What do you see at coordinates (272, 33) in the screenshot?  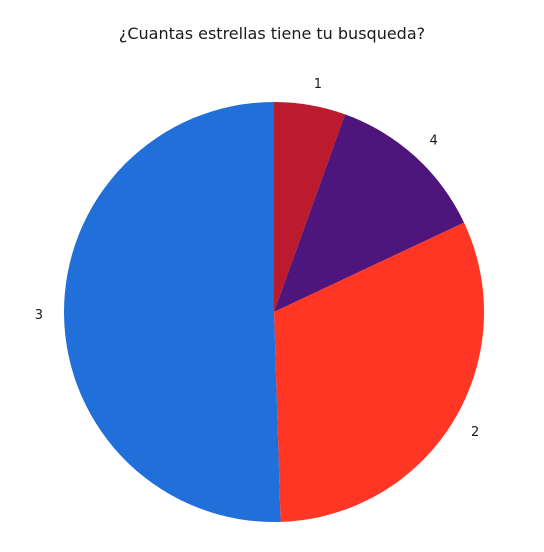 I see `chart-title: ¿Cuantas estrellas tiene tu busqueda?` at bounding box center [272, 33].